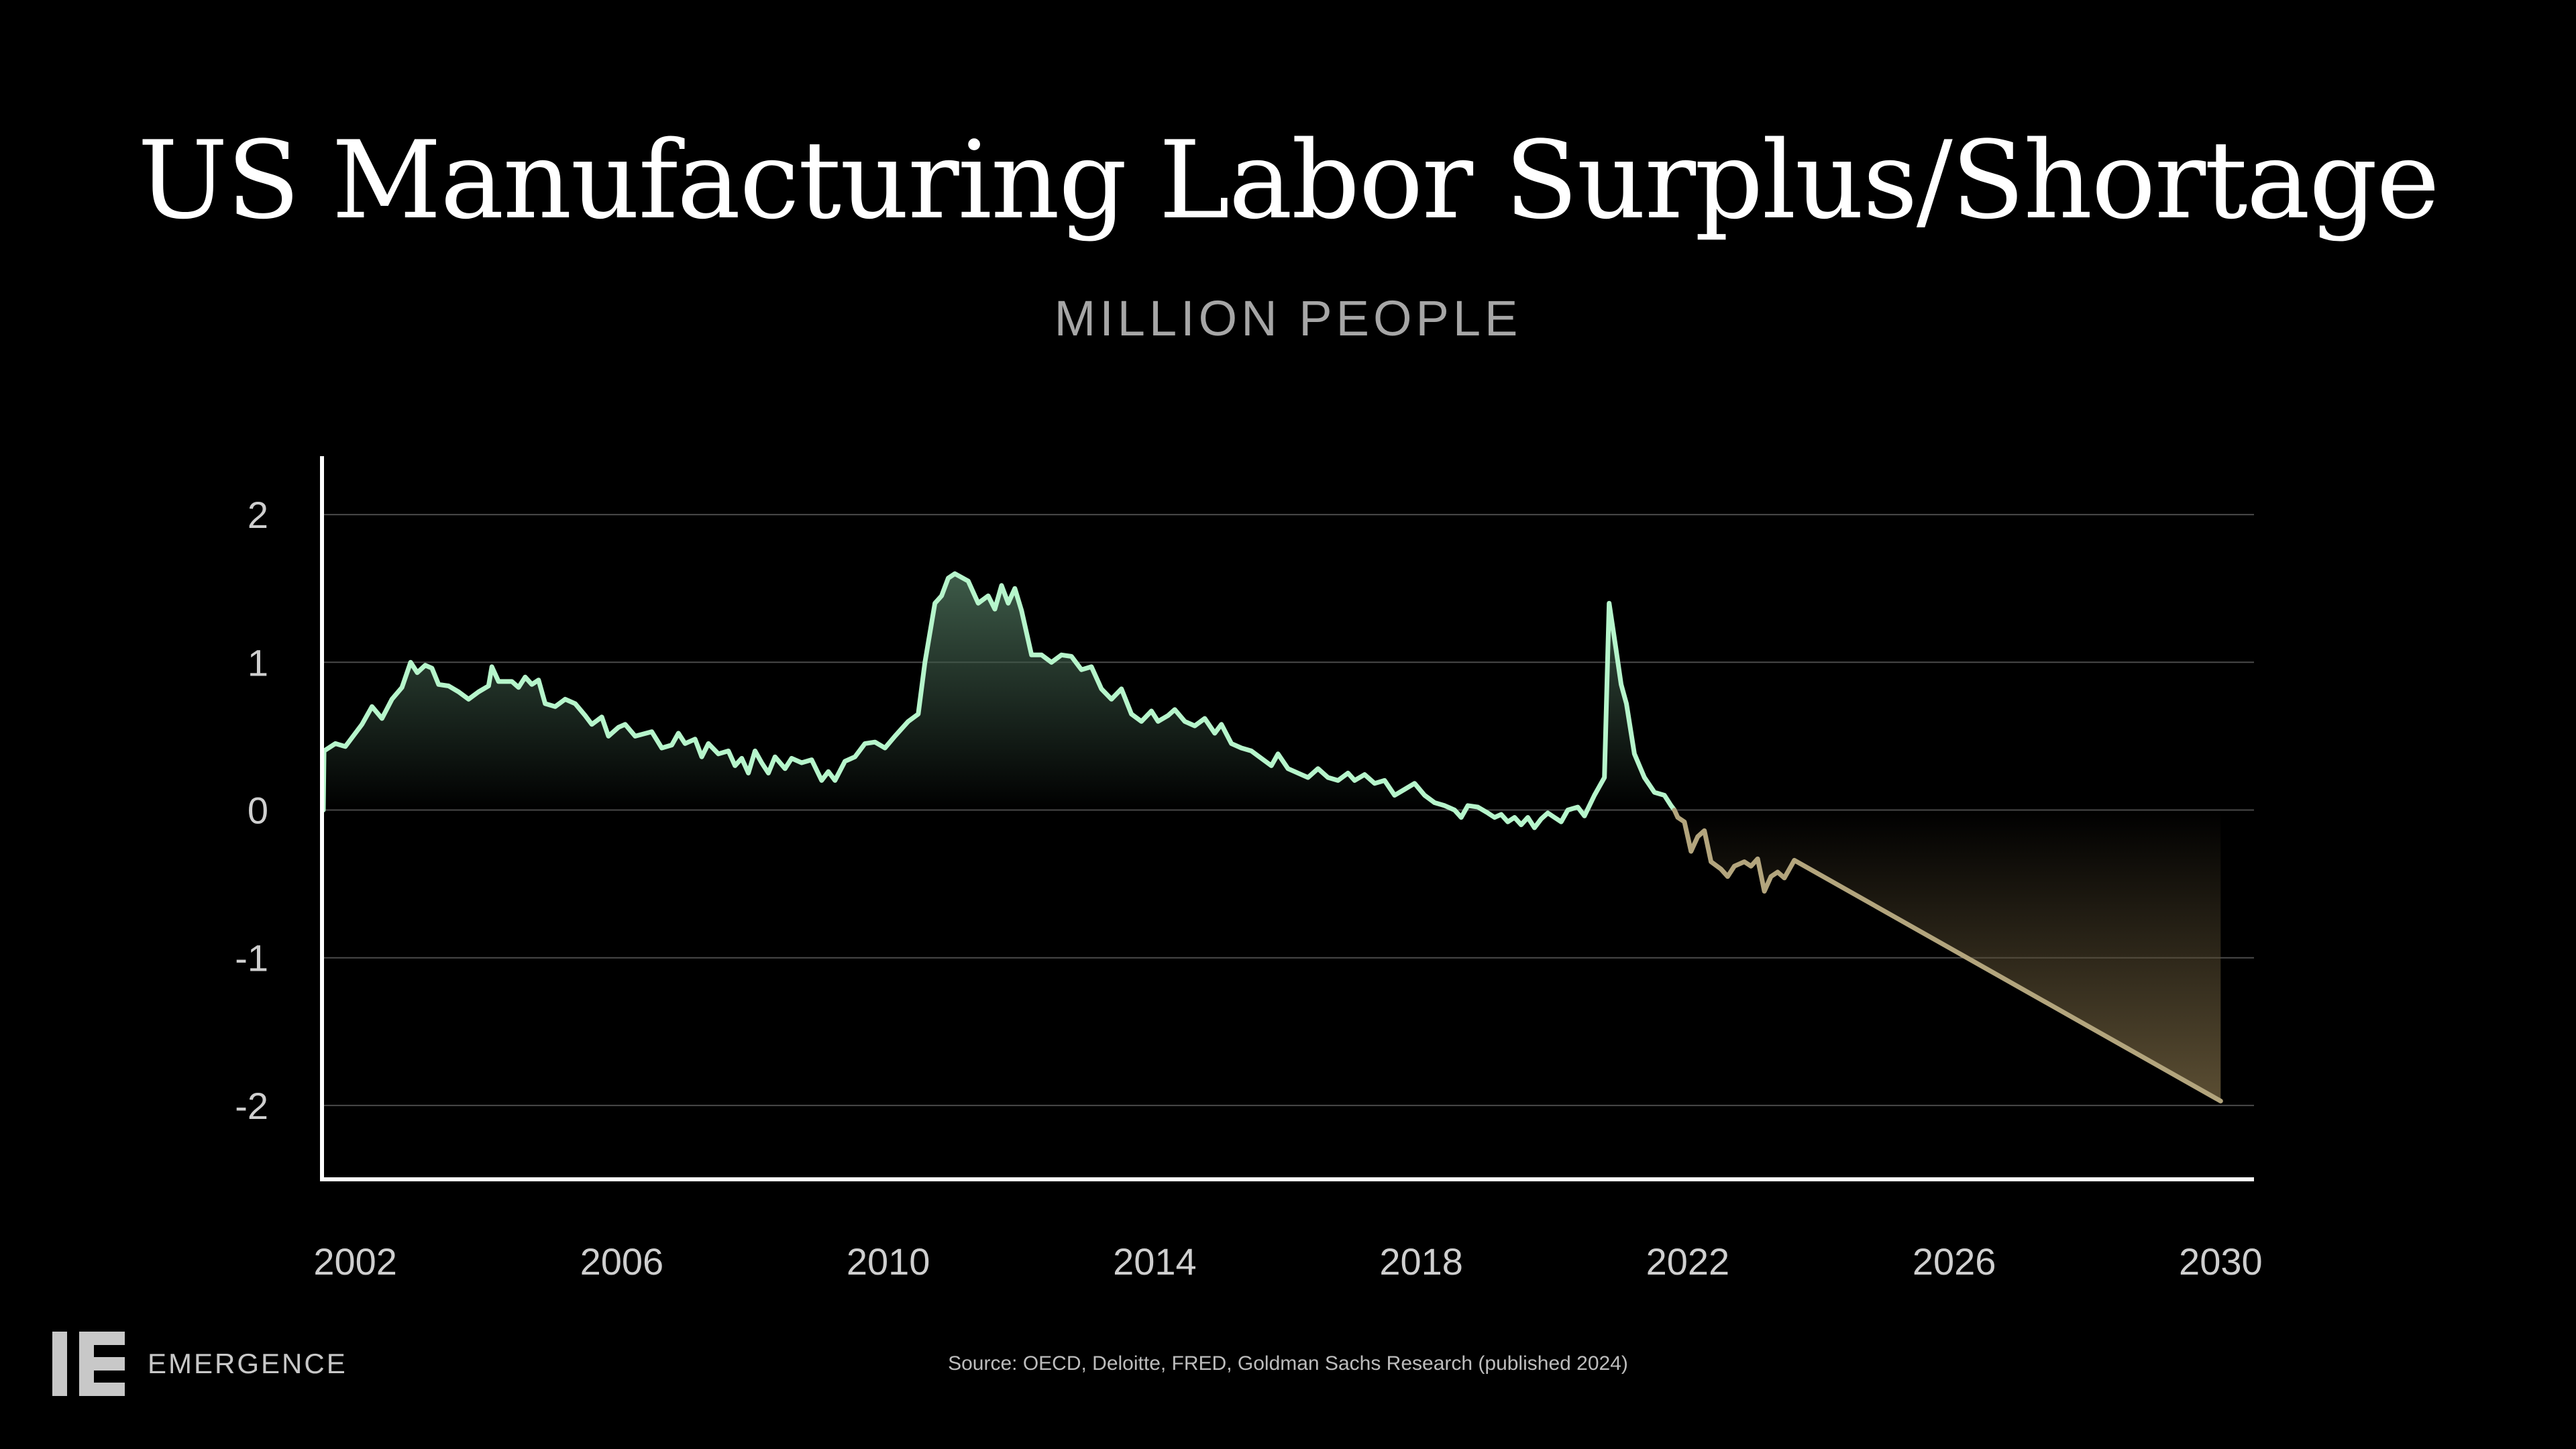 This screenshot has height=1449, width=2576. I want to click on x-tick-label: 2026, so click(1954, 1261).